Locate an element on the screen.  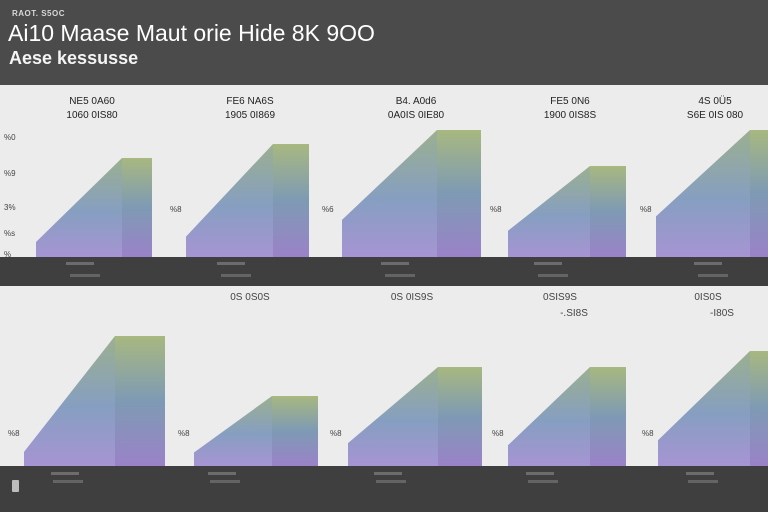
bottom-group-header-4-line2: -.SI8S is located at coordinates (574, 313).